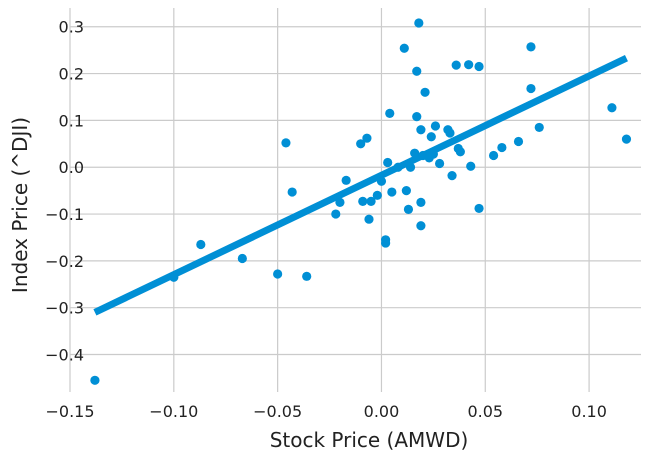 The width and height of the screenshot is (657, 466). What do you see at coordinates (64, 191) in the screenshot?
I see `y-tick-labels: −0.4 −0.3 −0.2 −0.1 0.0 0.1 0.2 0.3` at bounding box center [64, 191].